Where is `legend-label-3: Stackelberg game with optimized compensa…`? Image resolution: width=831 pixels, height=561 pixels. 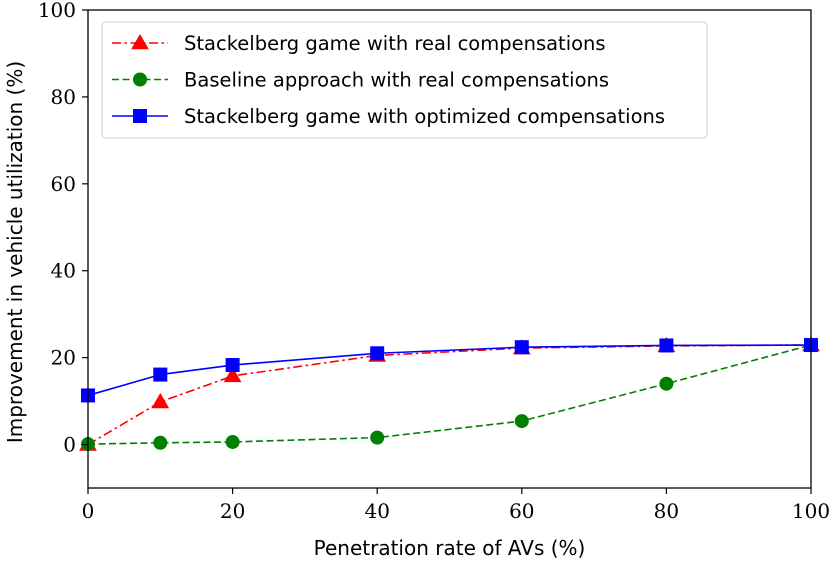
legend-label-3: Stackelberg game with optimized compensa… is located at coordinates (424, 116).